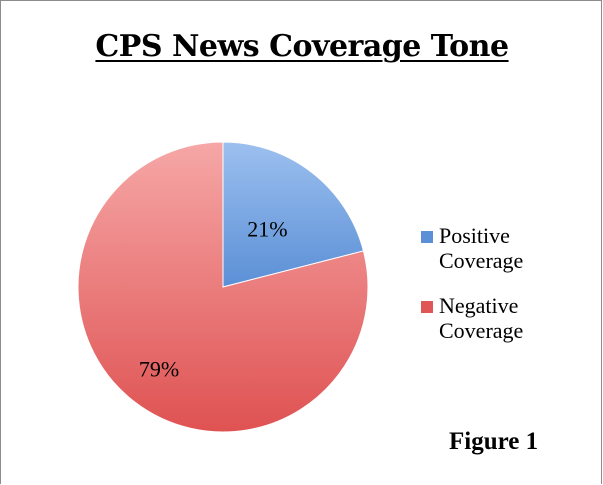 This screenshot has height=485, width=603. What do you see at coordinates (481, 248) in the screenshot?
I see `legend-label-positive: Positive Coverage` at bounding box center [481, 248].